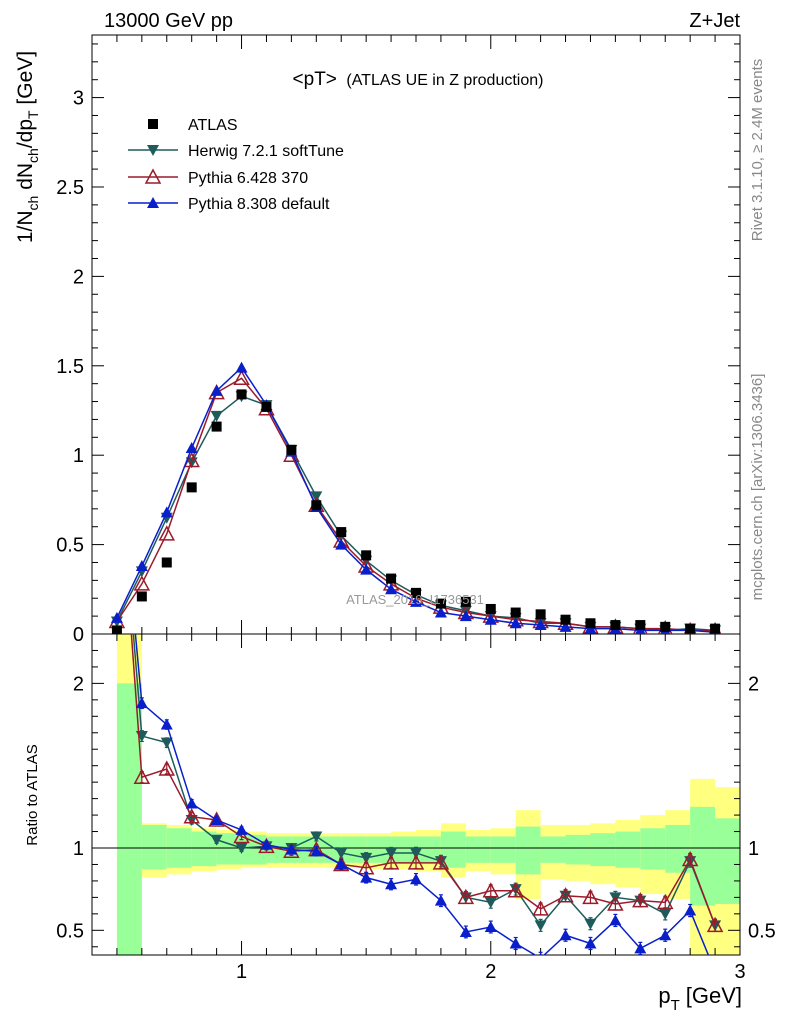 Image resolution: width=786 pixels, height=1024 pixels. I want to click on x-tick-label: 3, so click(739, 972).